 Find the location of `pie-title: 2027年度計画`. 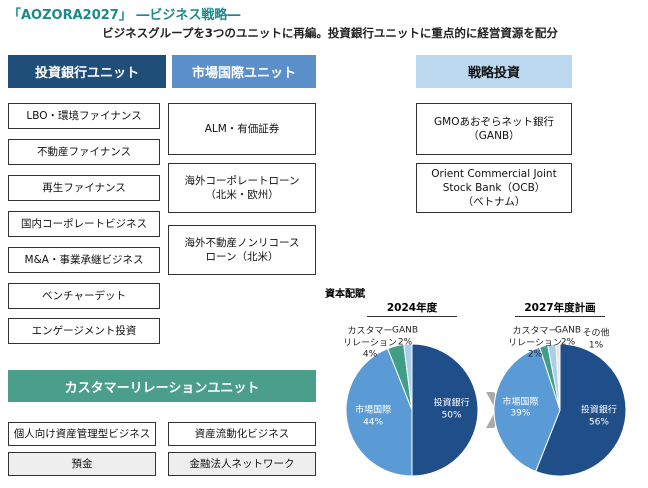

pie-title: 2027年度計画 is located at coordinates (560, 308).